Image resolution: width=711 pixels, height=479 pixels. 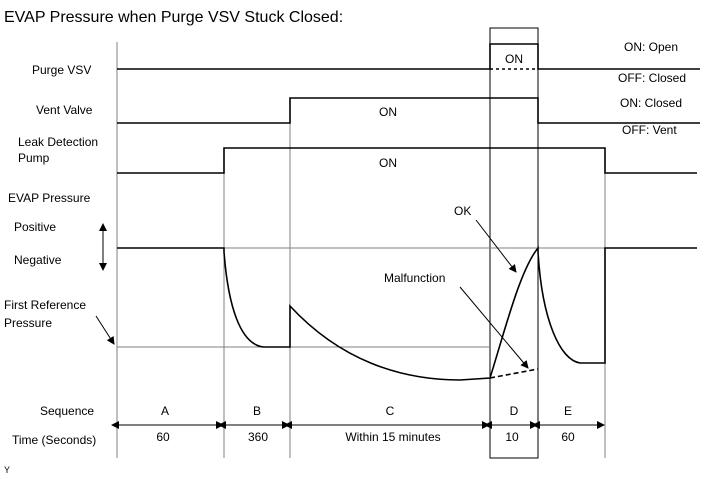 I want to click on vent-on-closed-label: ON: Closed, so click(x=651, y=103).